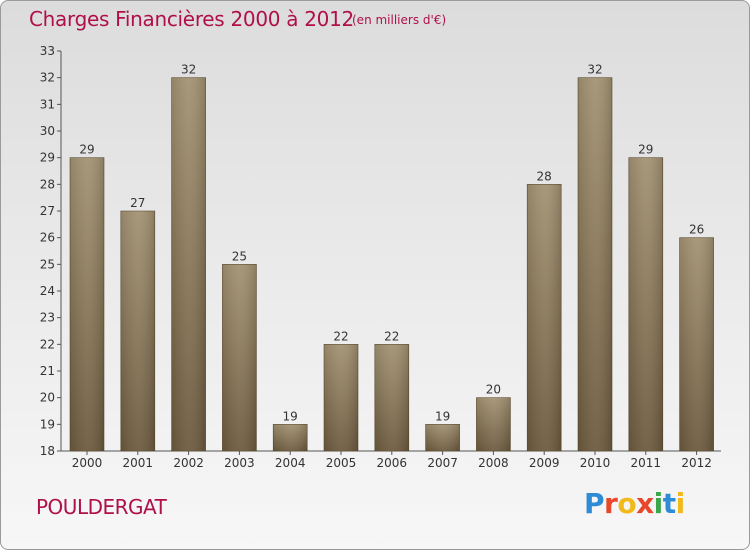 The width and height of the screenshot is (750, 550). What do you see at coordinates (392, 463) in the screenshot?
I see `x-tick-label: 2006` at bounding box center [392, 463].